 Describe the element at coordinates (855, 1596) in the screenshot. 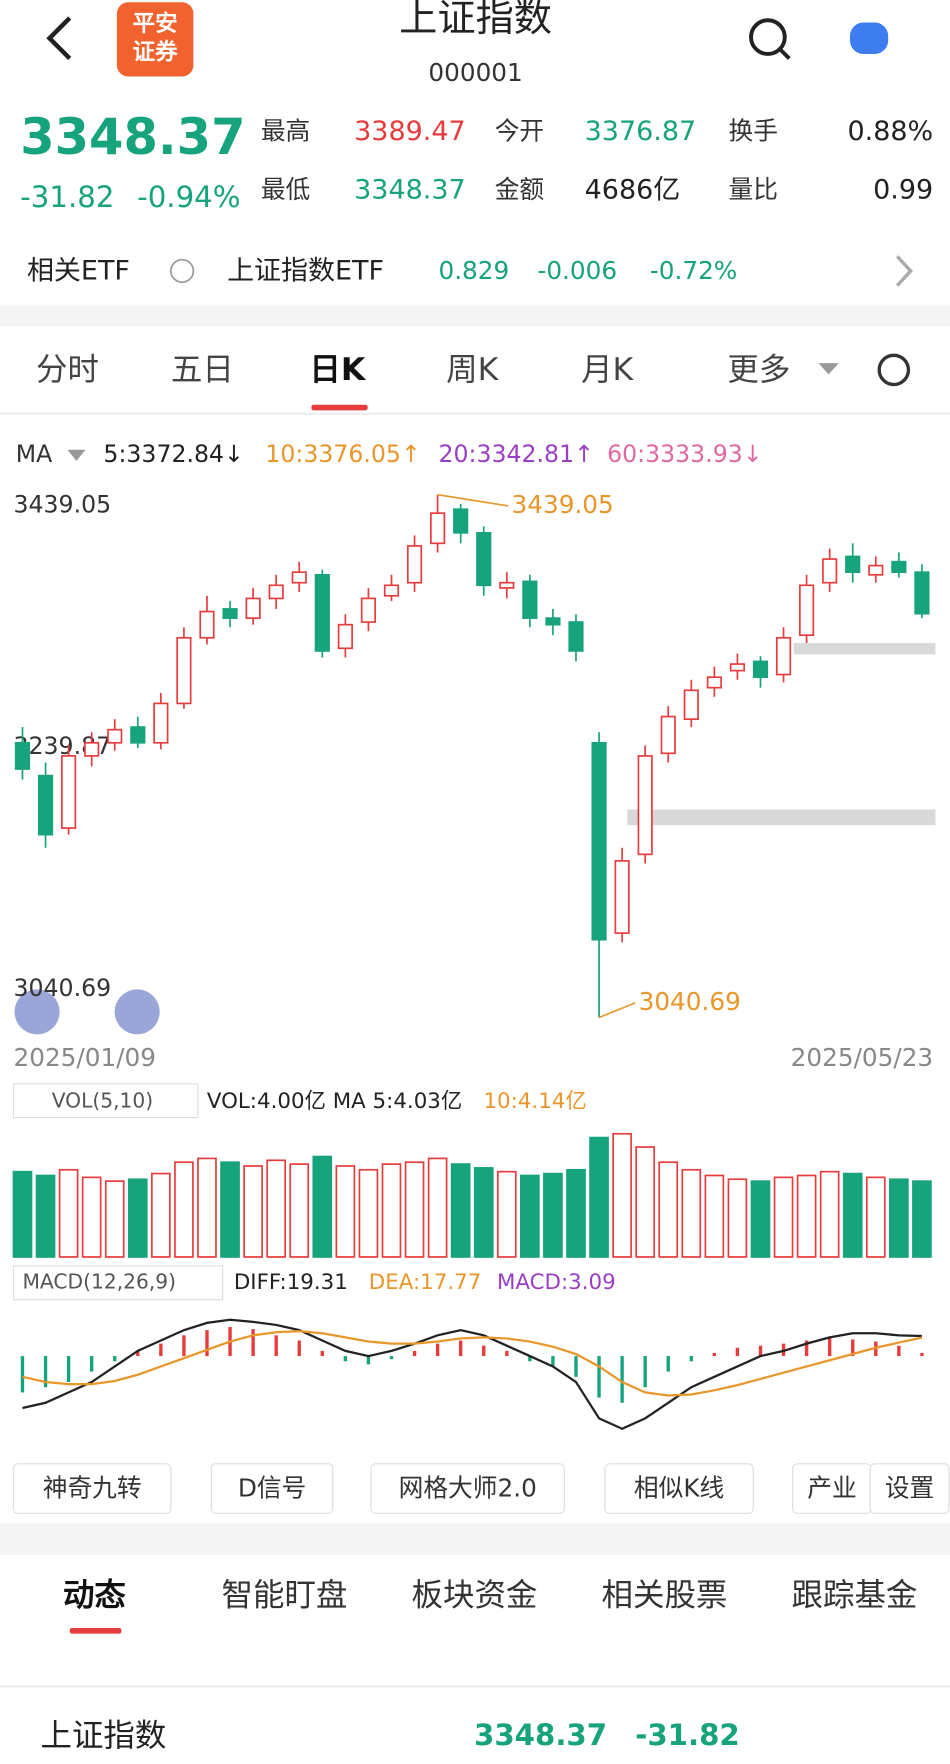

I see `section-tab: 跟踪基金` at that location.